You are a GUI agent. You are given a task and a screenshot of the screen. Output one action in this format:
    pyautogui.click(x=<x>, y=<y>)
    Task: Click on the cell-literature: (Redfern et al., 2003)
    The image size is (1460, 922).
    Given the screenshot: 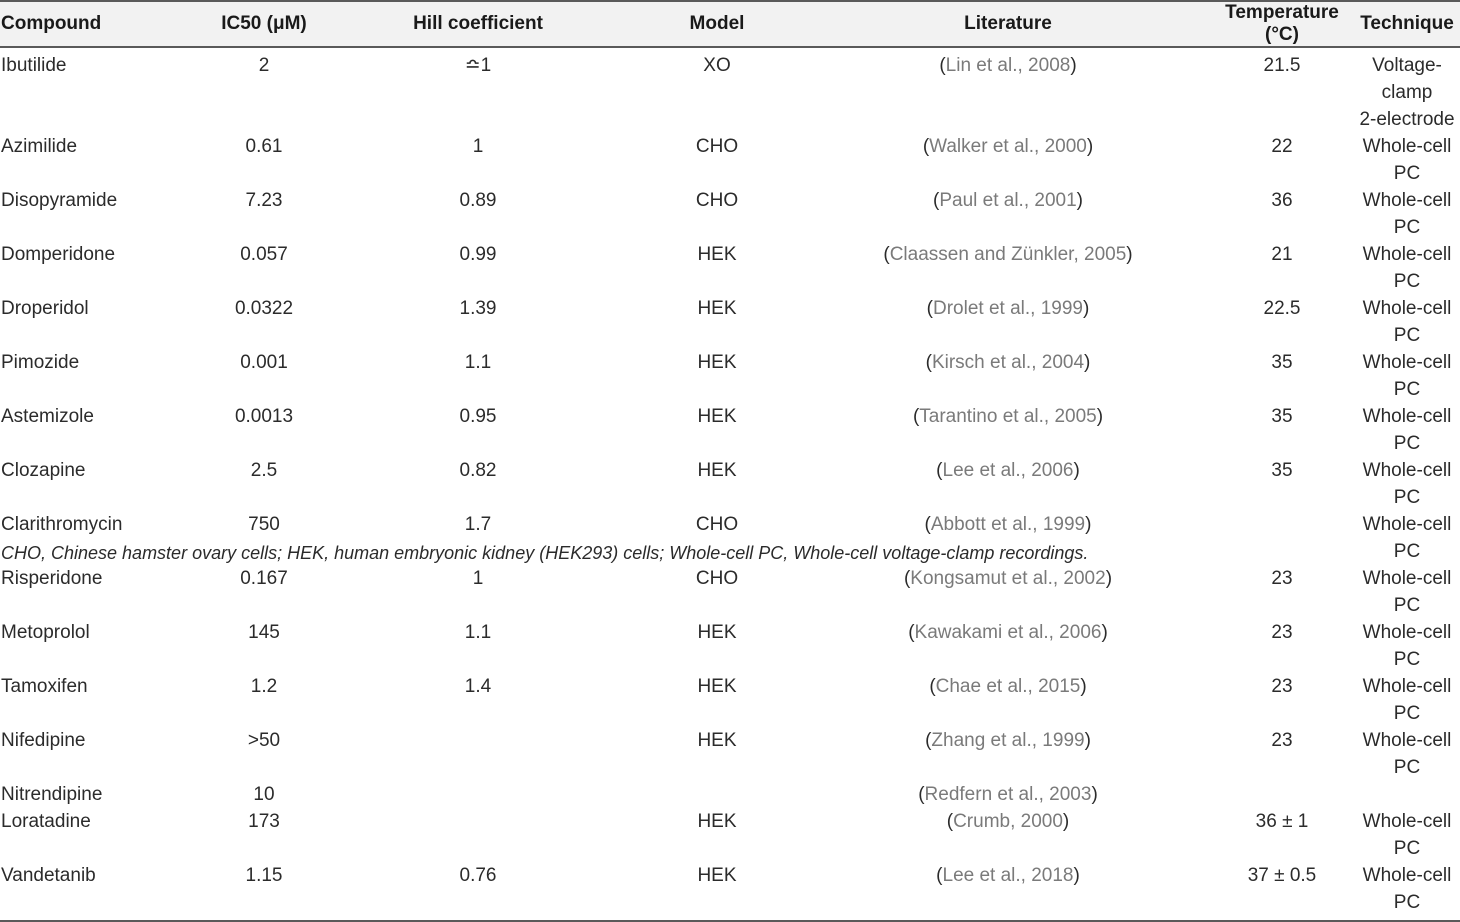 What is the action you would take?
    pyautogui.click(x=1008, y=794)
    